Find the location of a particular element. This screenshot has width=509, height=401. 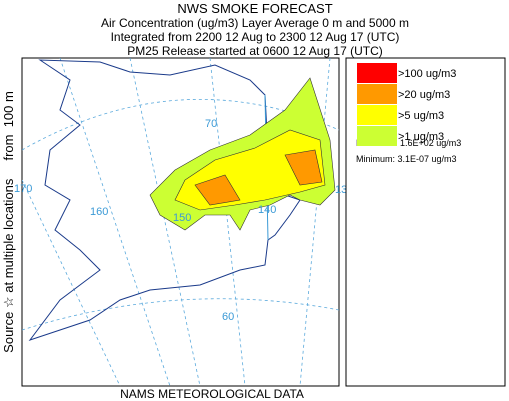

map-label: 150 is located at coordinates (182, 218).